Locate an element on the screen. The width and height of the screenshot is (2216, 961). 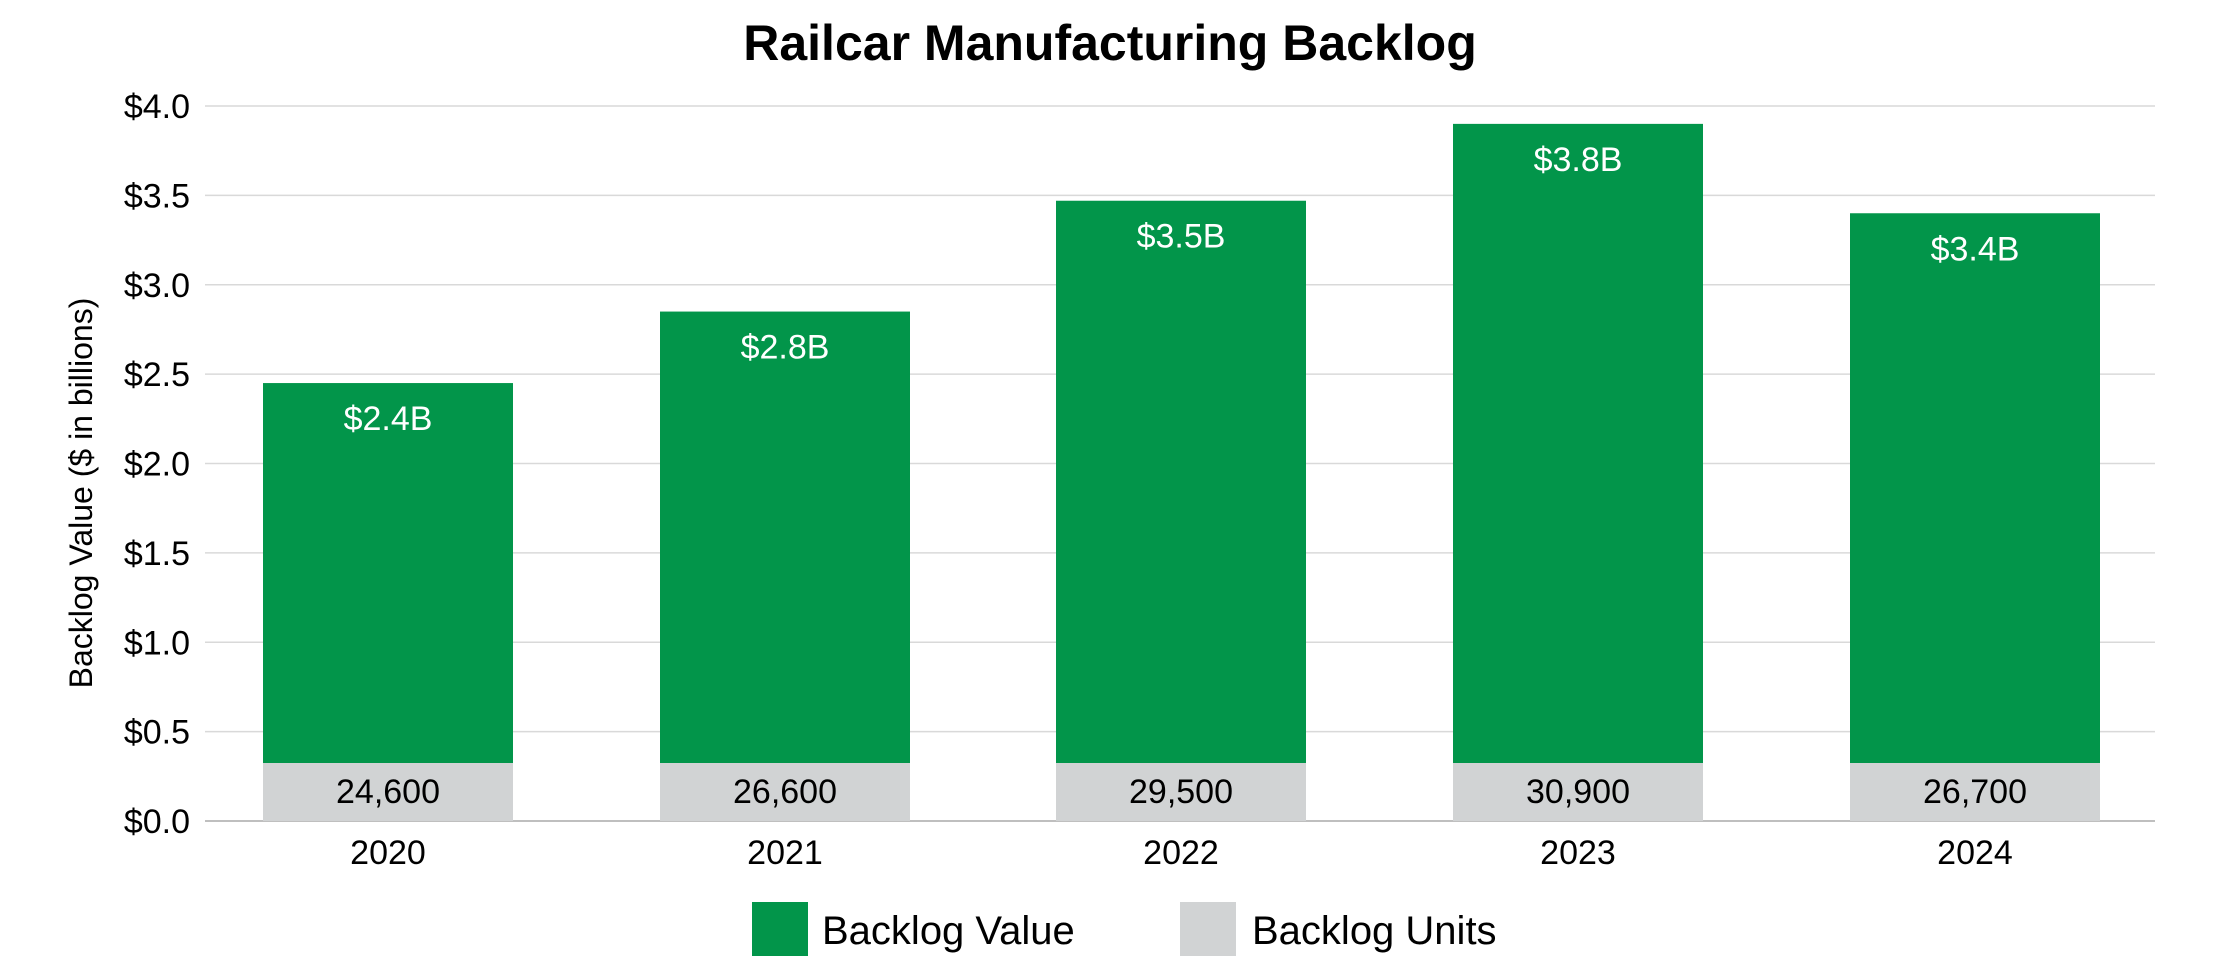
data-label-backlog-value: $2.8B is located at coordinates (785, 348).